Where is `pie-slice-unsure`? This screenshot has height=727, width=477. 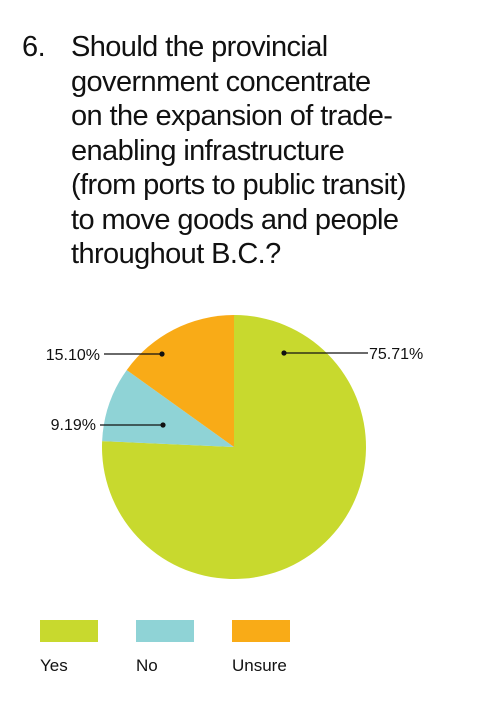 pie-slice-unsure is located at coordinates (180, 381).